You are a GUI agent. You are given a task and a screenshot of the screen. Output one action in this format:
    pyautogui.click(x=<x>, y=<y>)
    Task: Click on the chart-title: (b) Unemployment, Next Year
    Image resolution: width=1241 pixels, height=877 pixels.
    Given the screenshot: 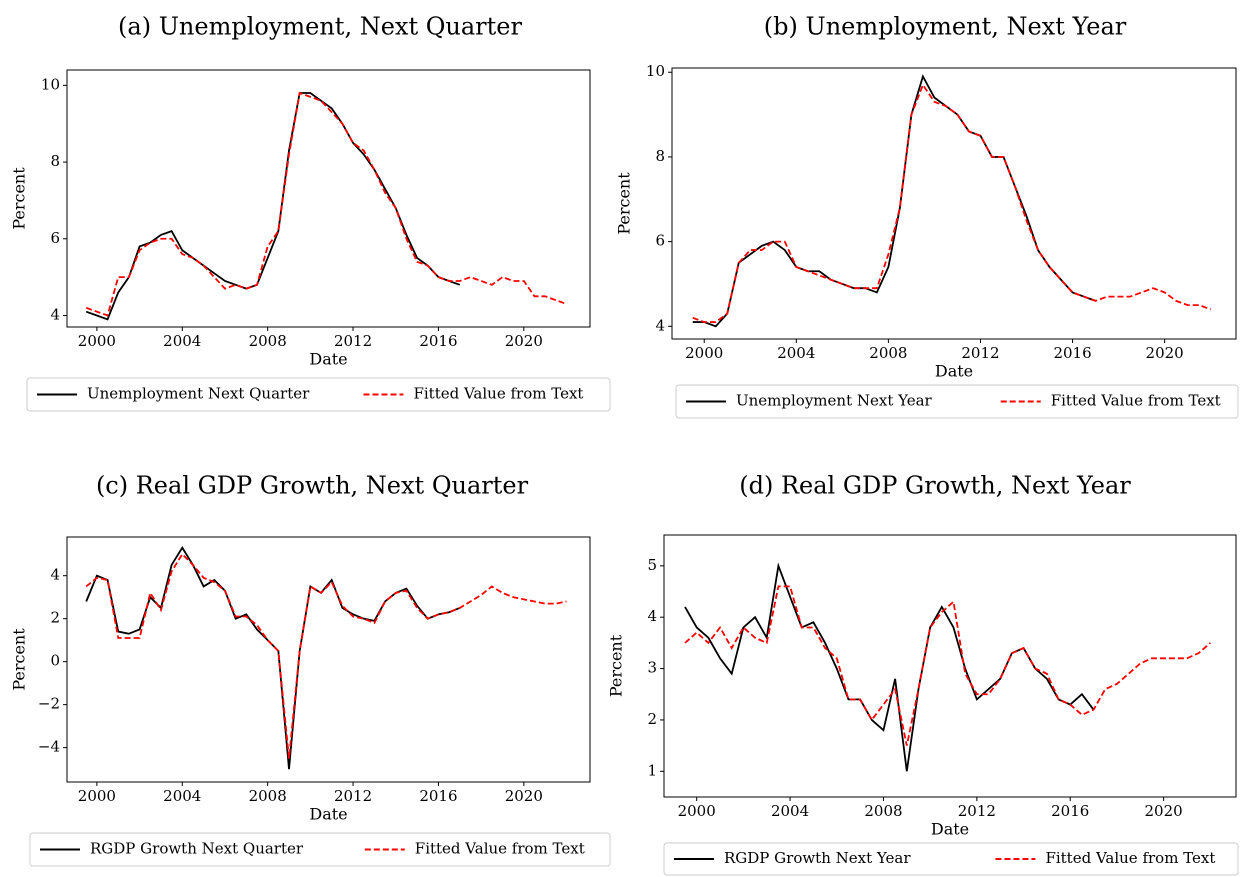 What is the action you would take?
    pyautogui.click(x=945, y=27)
    